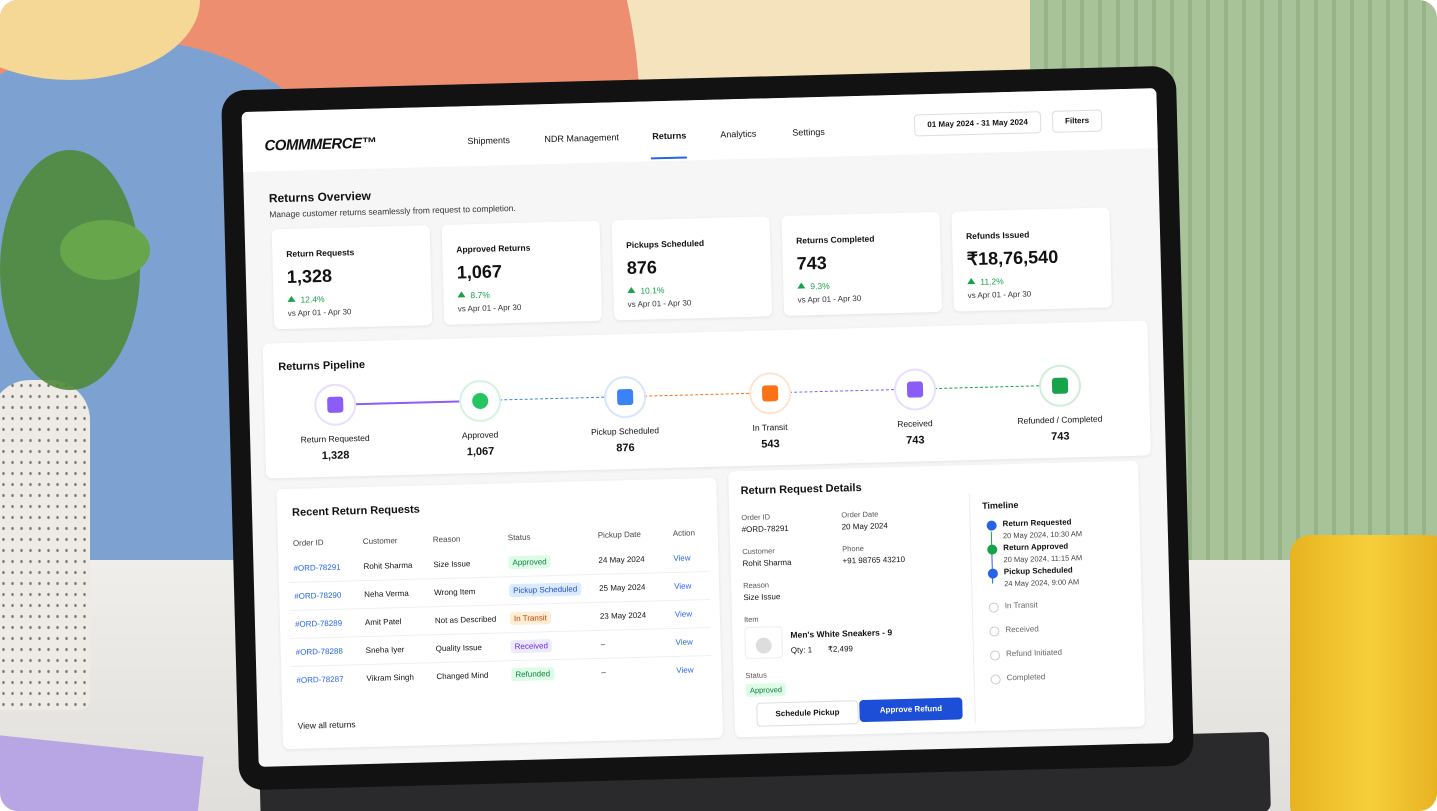 This screenshot has width=1437, height=811. What do you see at coordinates (992, 281) in the screenshot?
I see `kpi-change: 11.2%` at bounding box center [992, 281].